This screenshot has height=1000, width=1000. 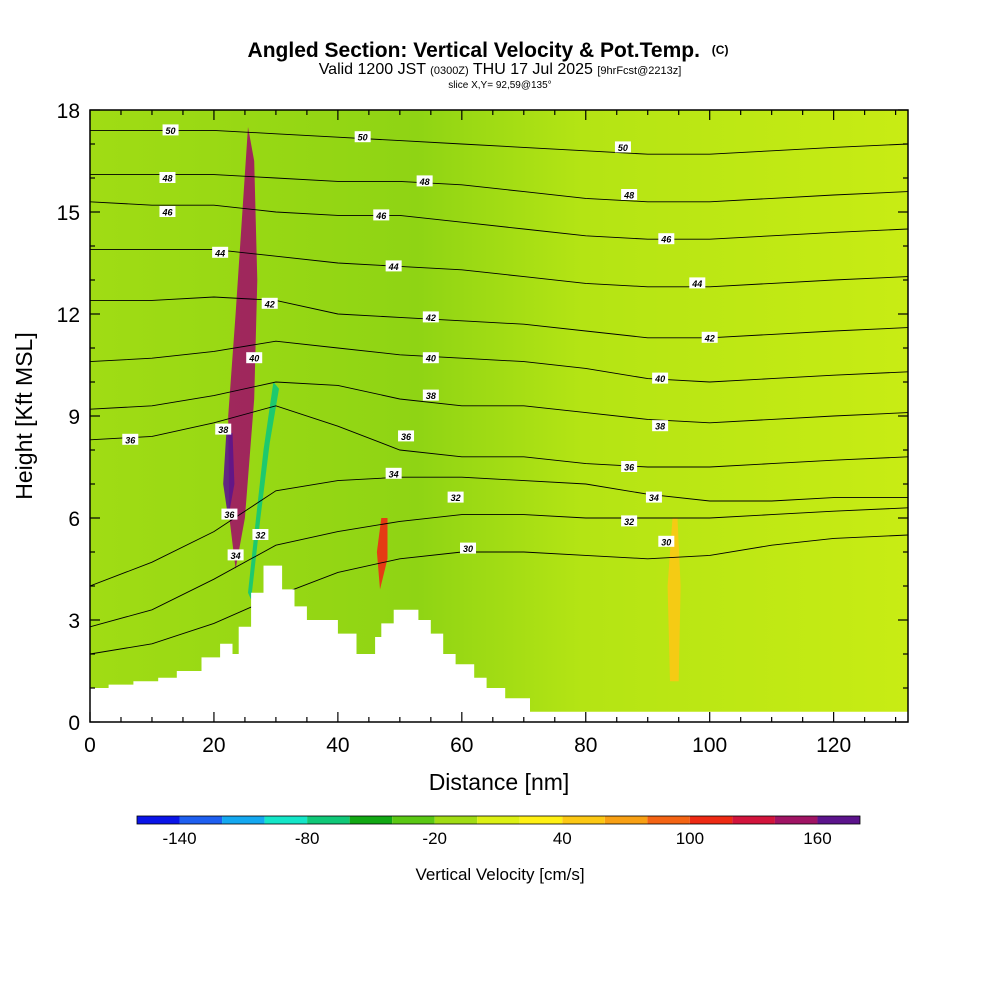 What do you see at coordinates (499, 874) in the screenshot?
I see `colorbar-label: Vertical Velocity [cm/s]` at bounding box center [499, 874].